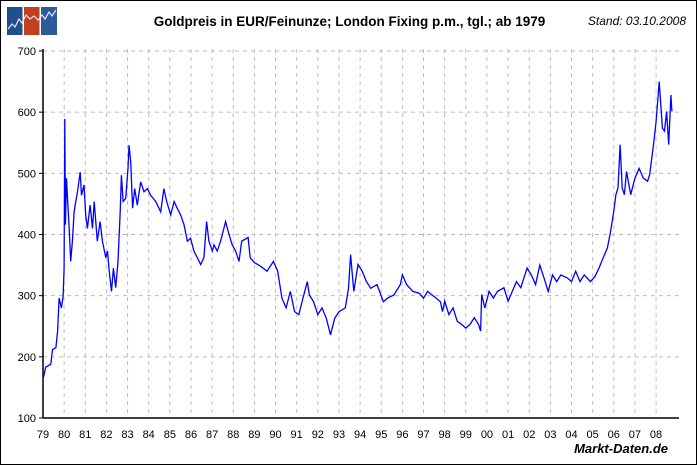 This screenshot has height=465, width=697. What do you see at coordinates (170, 435) in the screenshot?
I see `x-tick-label: 85` at bounding box center [170, 435].